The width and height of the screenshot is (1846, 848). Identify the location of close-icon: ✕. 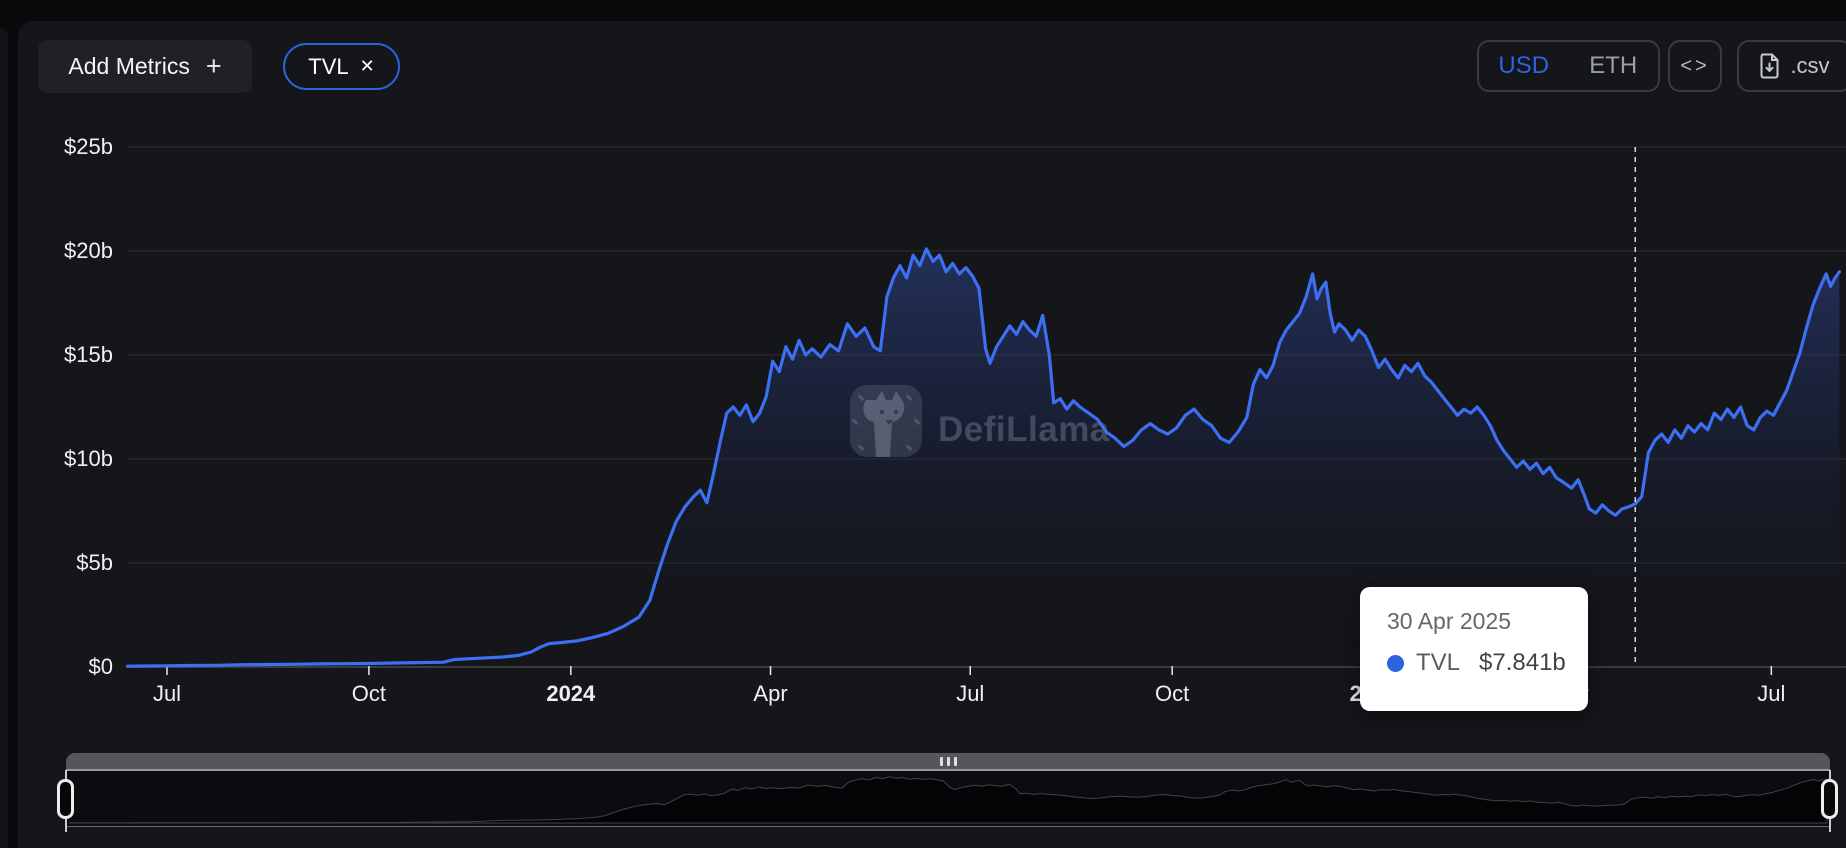
(367, 66).